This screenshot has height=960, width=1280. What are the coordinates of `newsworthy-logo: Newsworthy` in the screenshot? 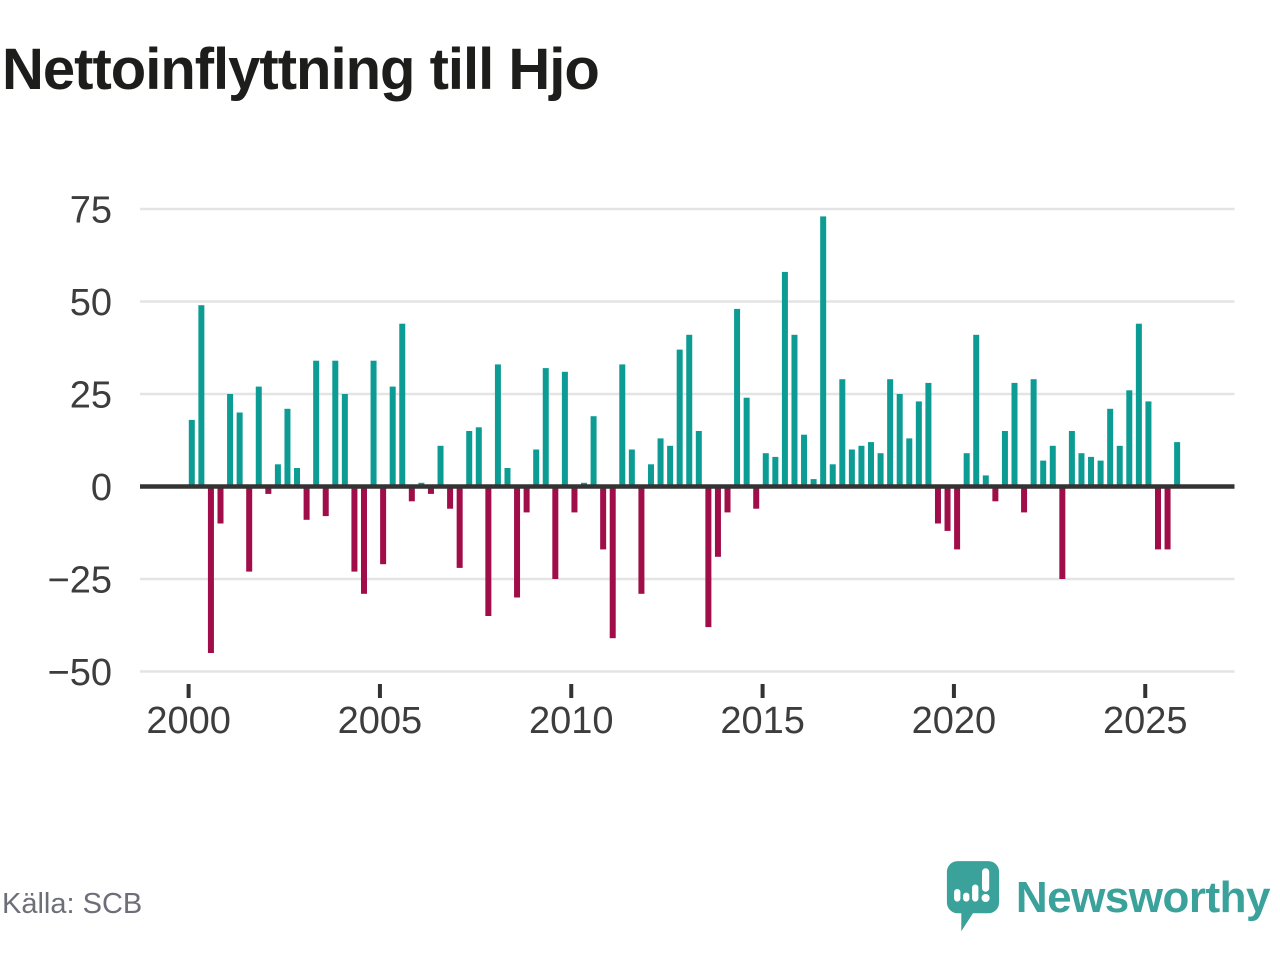 It's located at (1108, 898).